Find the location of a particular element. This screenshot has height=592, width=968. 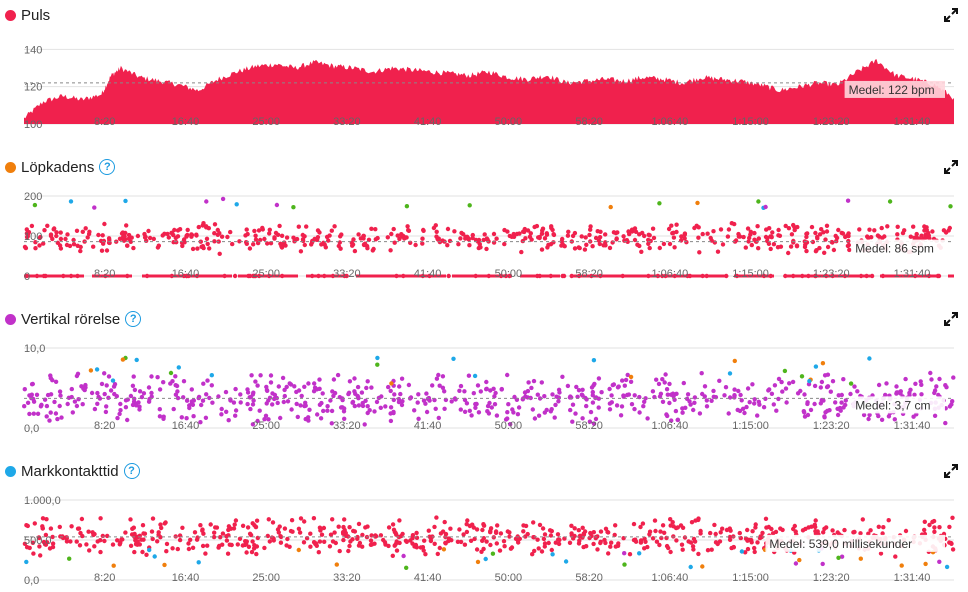

cadence-legend-dot is located at coordinates (10, 167).